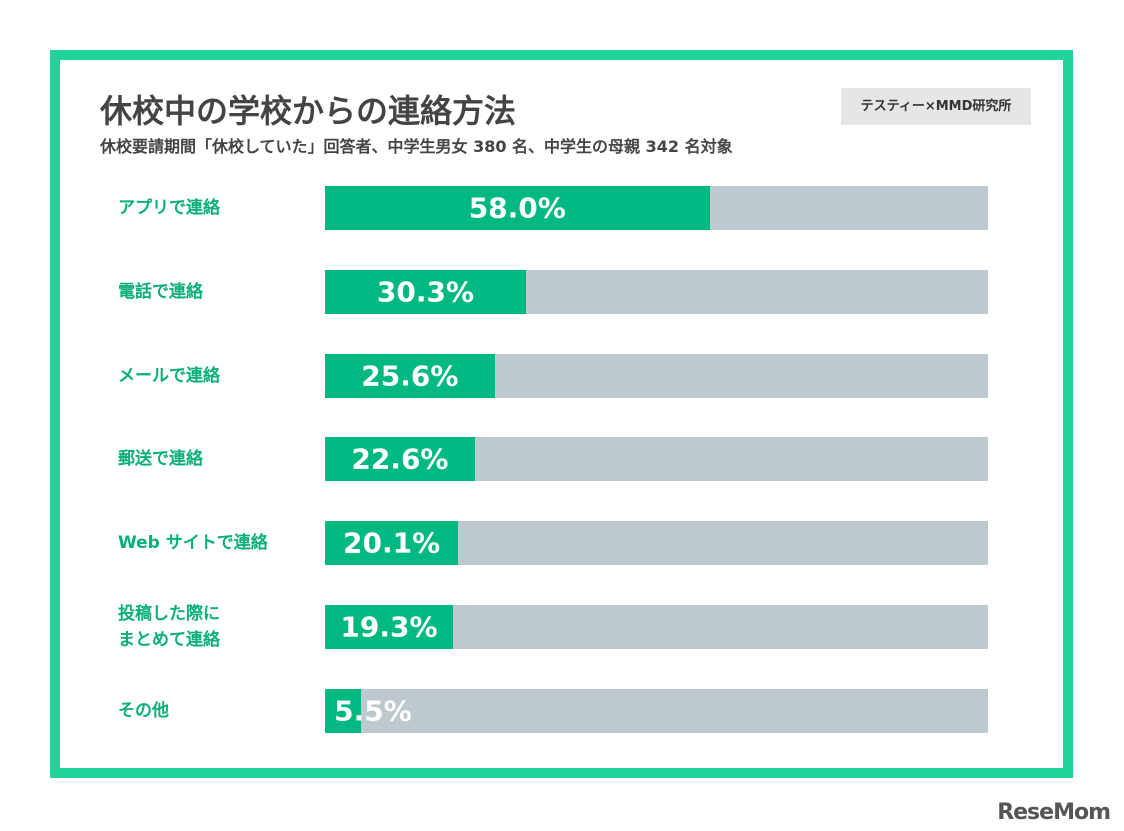  I want to click on value-label: 30.3%, so click(425, 292).